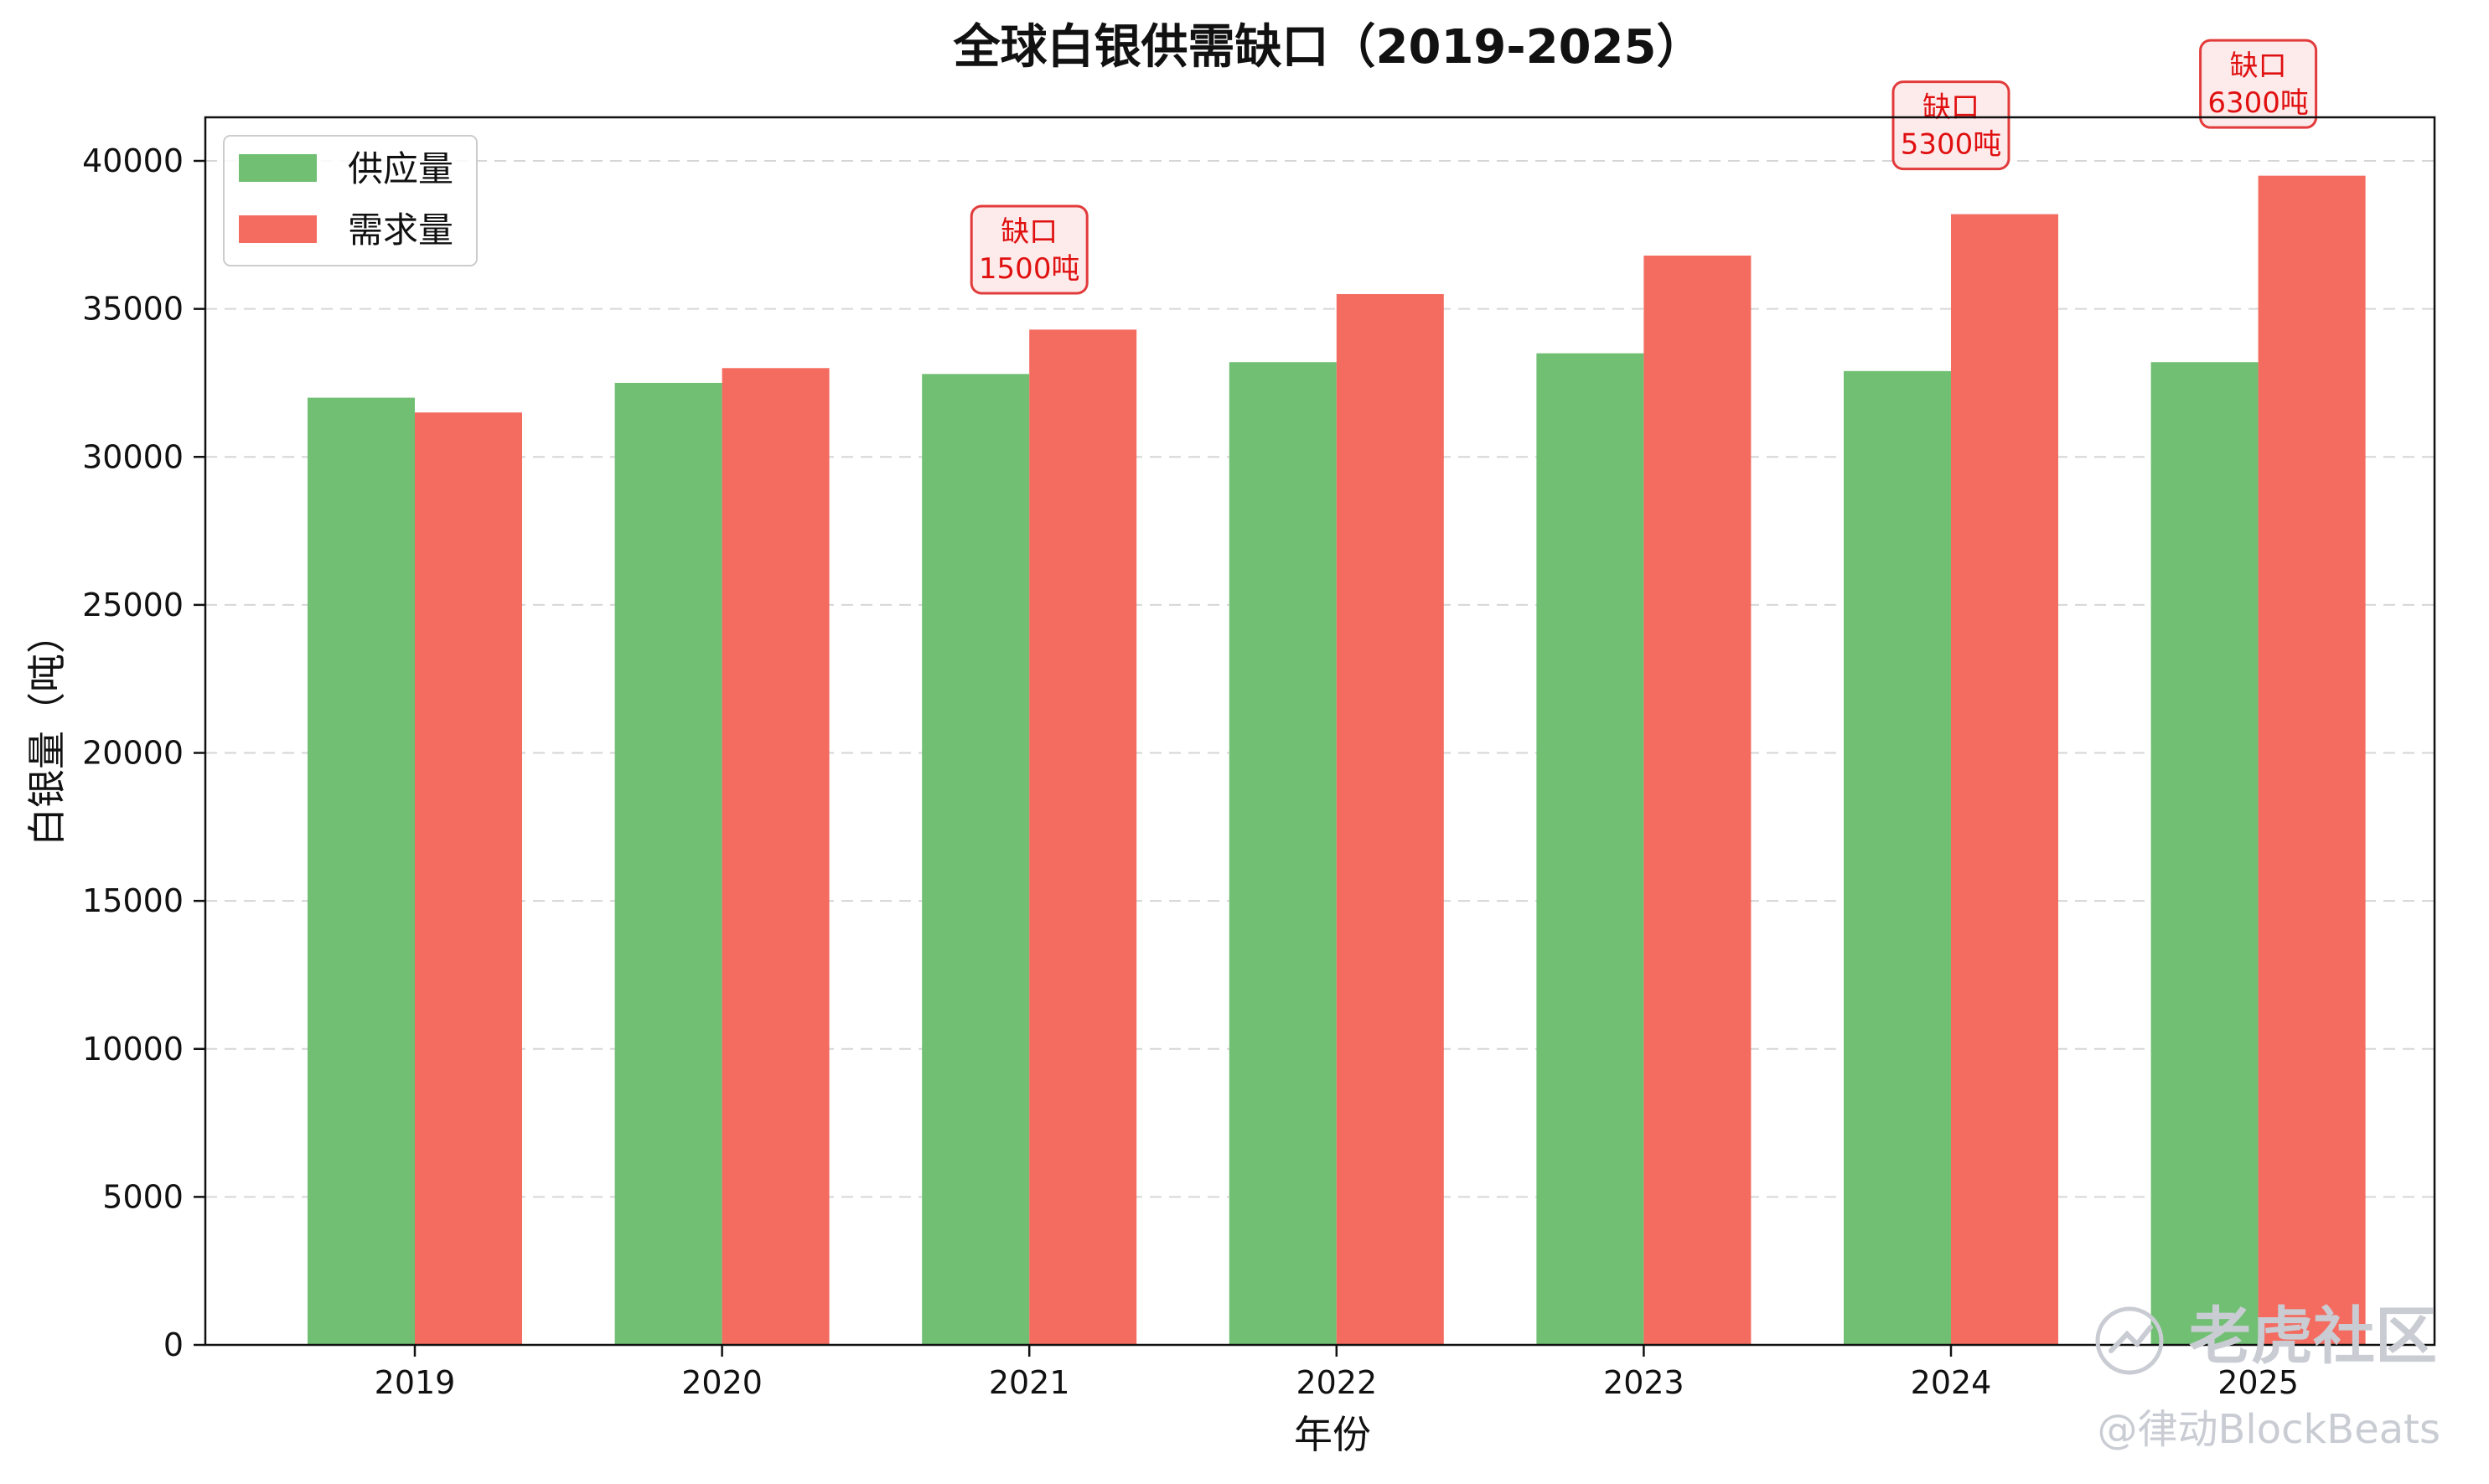 The height and width of the screenshot is (1484, 2489). I want to click on legend-swatch-supply, so click(278, 168).